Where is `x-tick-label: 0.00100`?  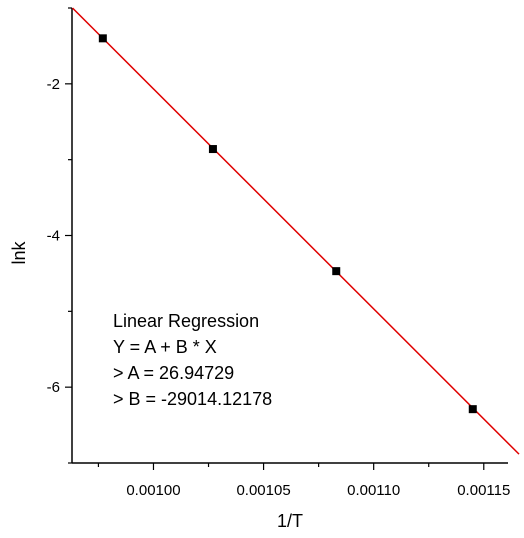
x-tick-label: 0.00100 is located at coordinates (153, 490).